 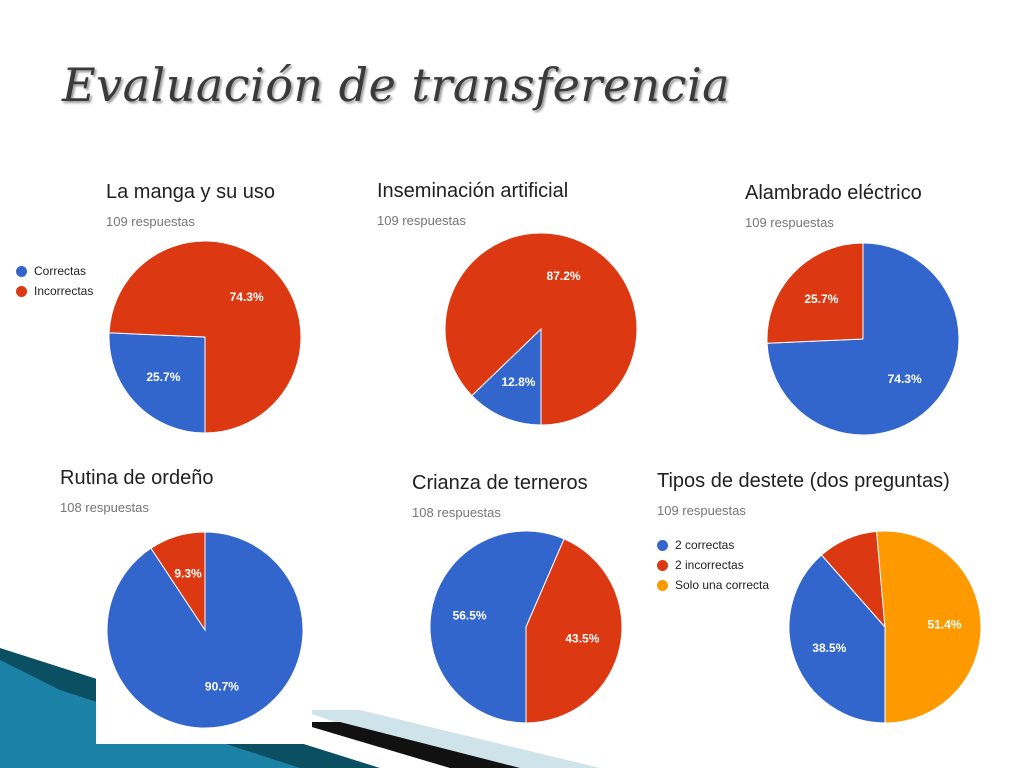 I want to click on legend-item: 2 incorrectas, so click(x=713, y=565).